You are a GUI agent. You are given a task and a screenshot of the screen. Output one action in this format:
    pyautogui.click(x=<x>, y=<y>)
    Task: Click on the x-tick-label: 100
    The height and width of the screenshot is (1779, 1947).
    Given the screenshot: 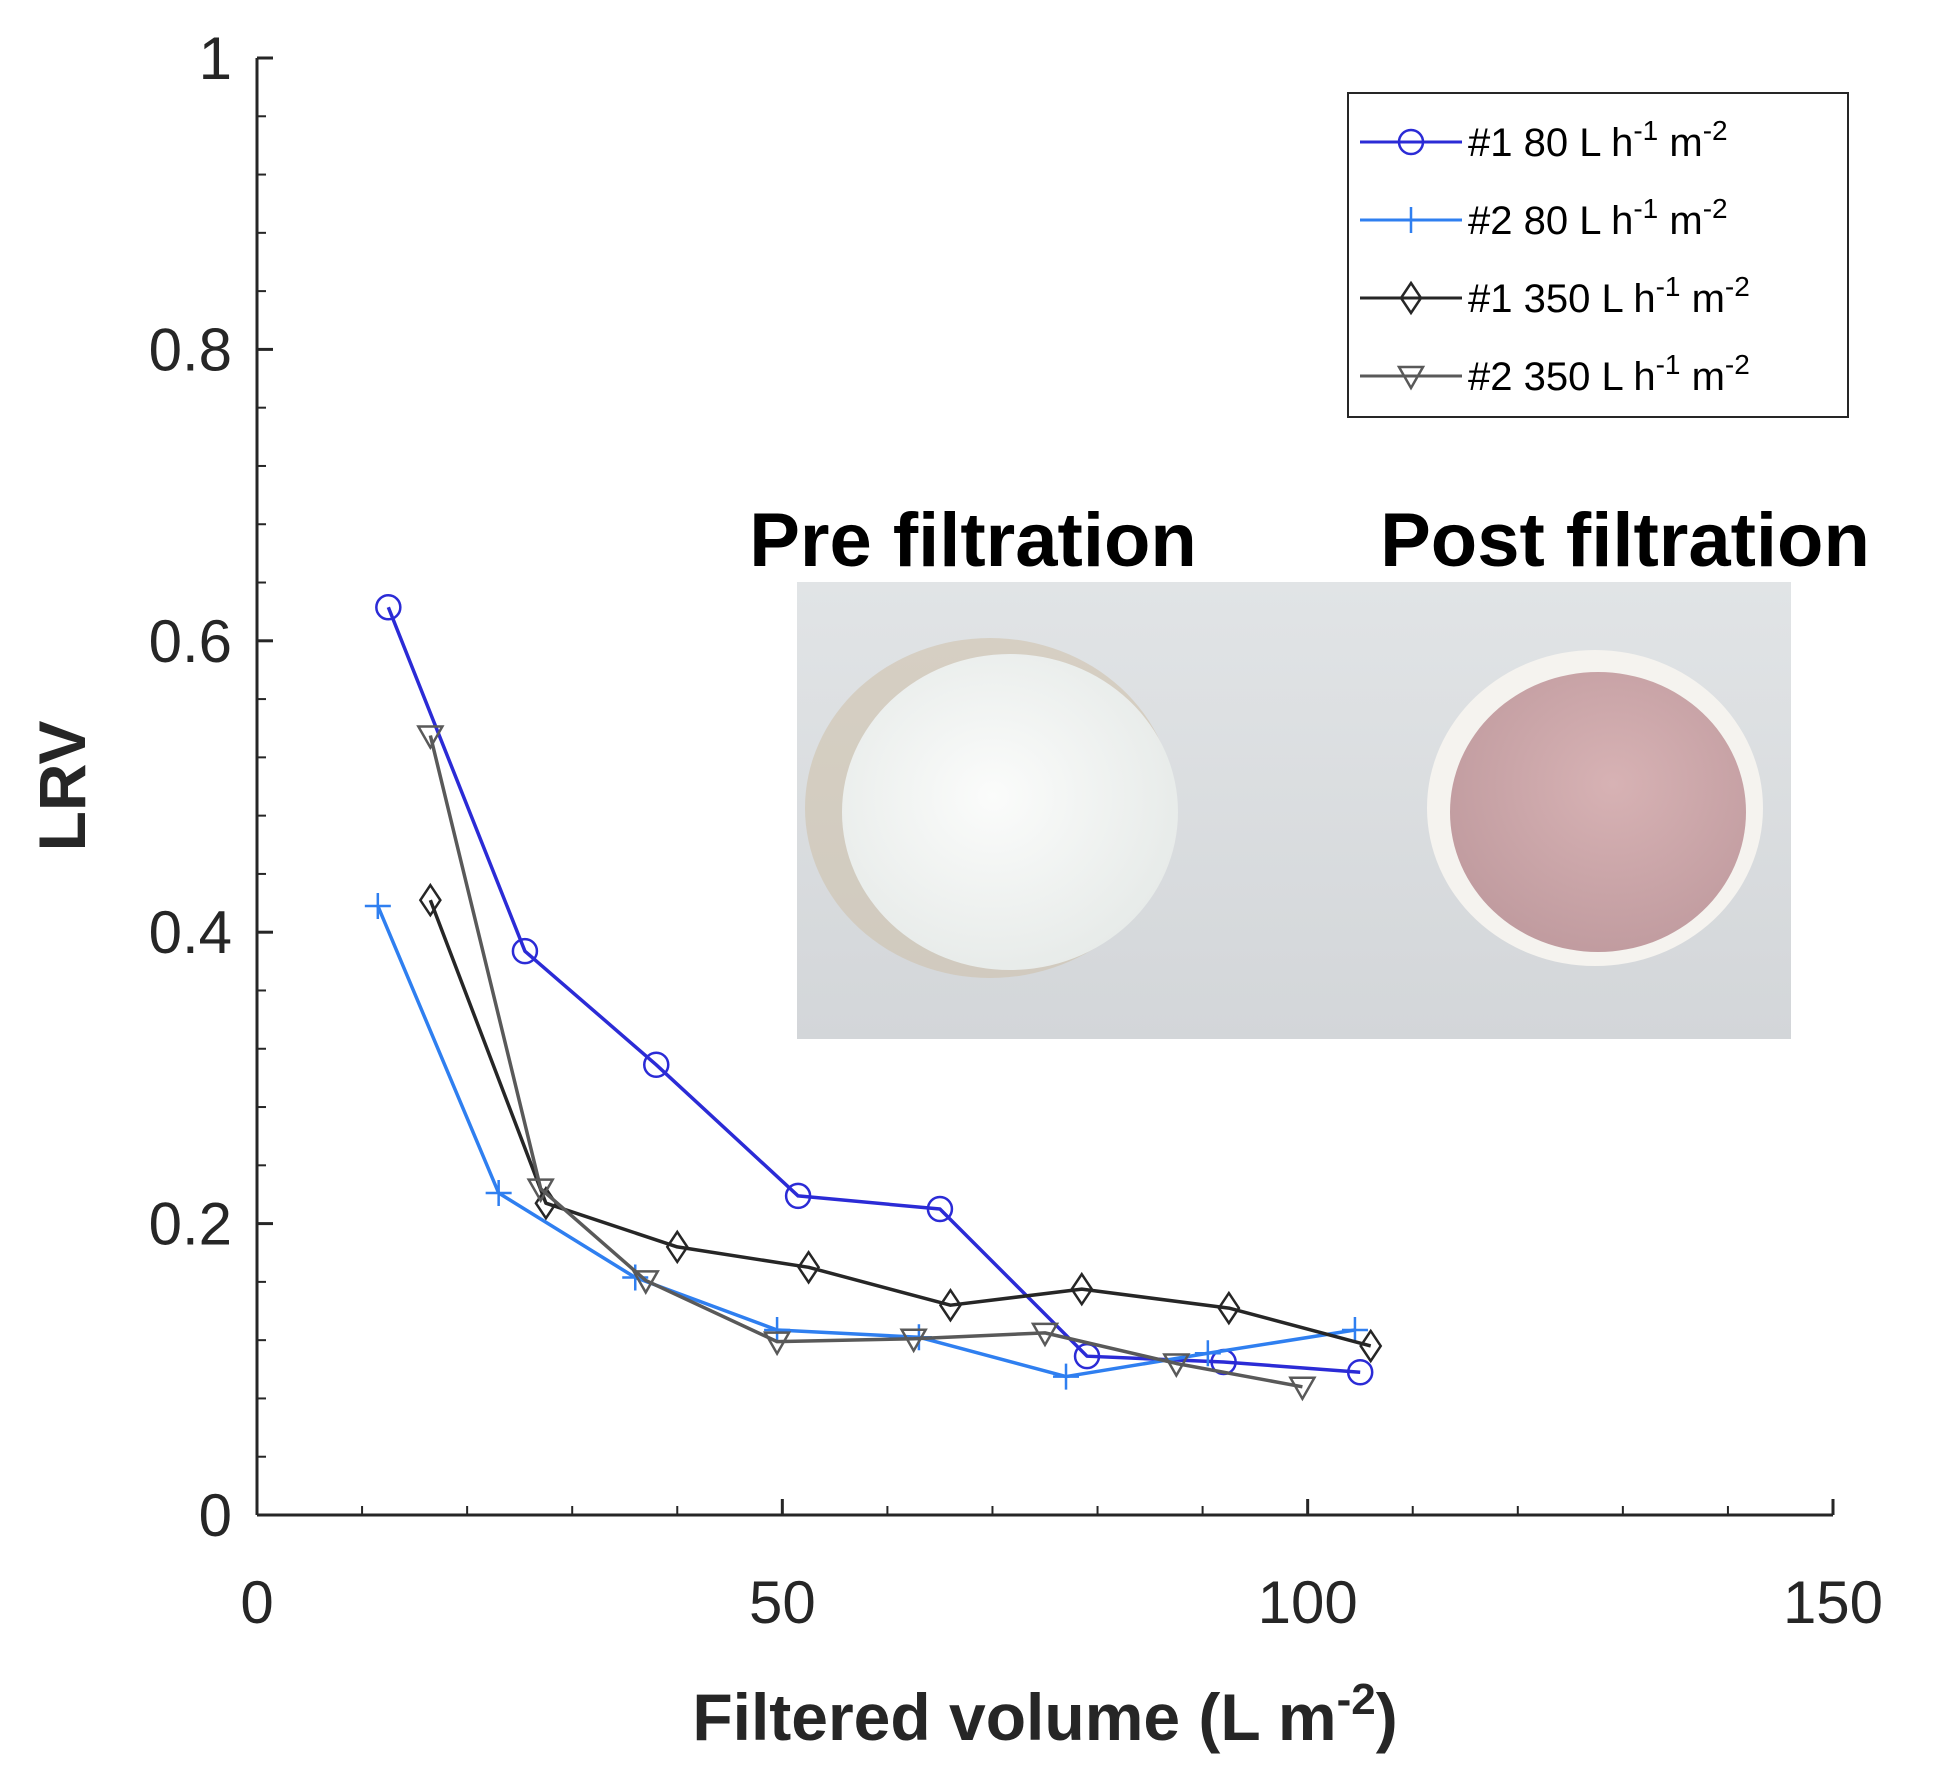 What is the action you would take?
    pyautogui.click(x=1308, y=1602)
    